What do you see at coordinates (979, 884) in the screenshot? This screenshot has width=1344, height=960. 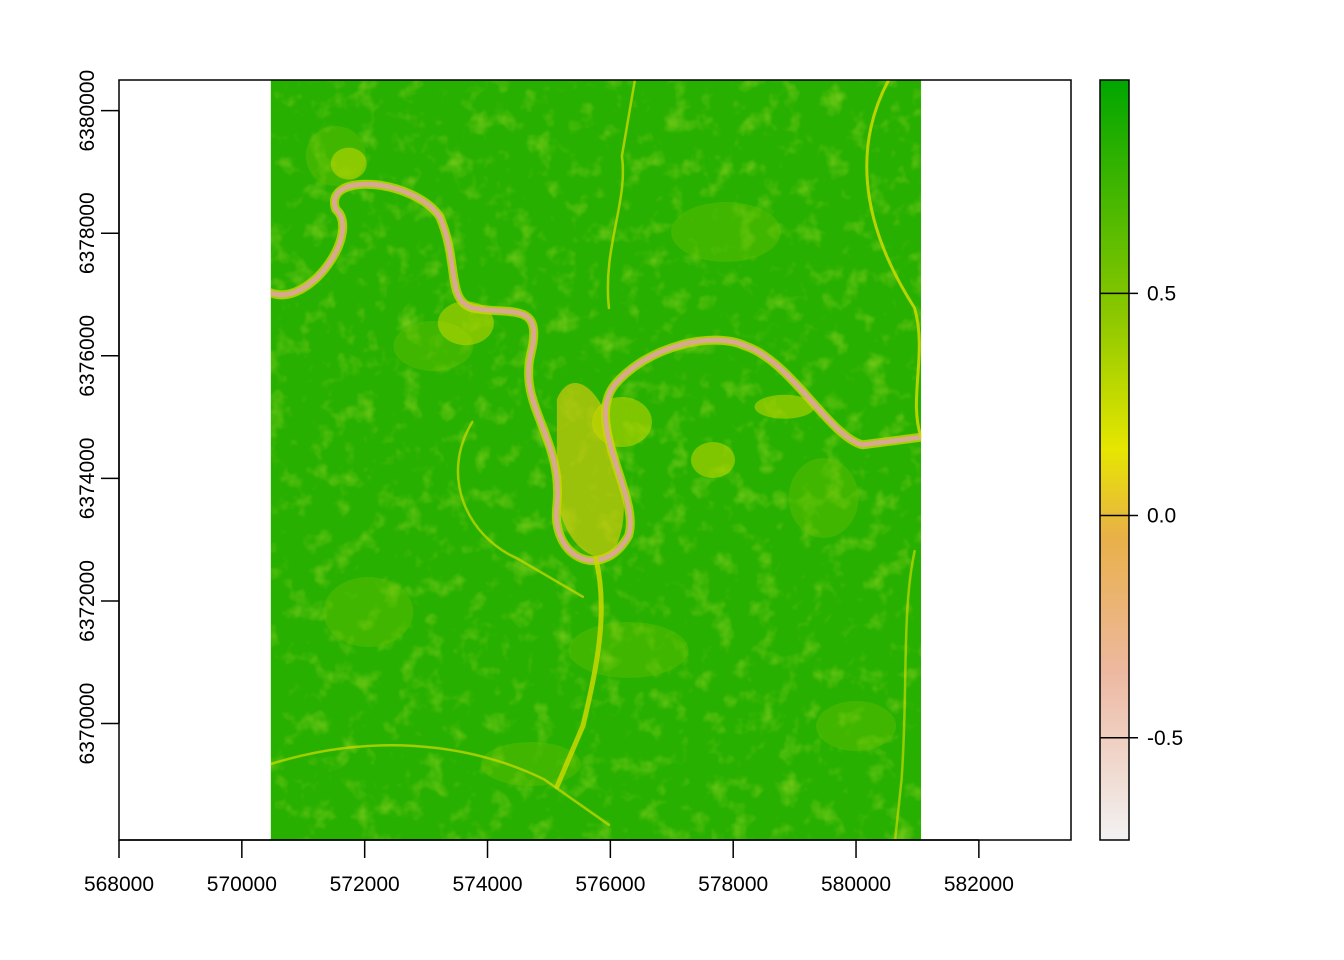 I see `x-tick-label: 582000` at bounding box center [979, 884].